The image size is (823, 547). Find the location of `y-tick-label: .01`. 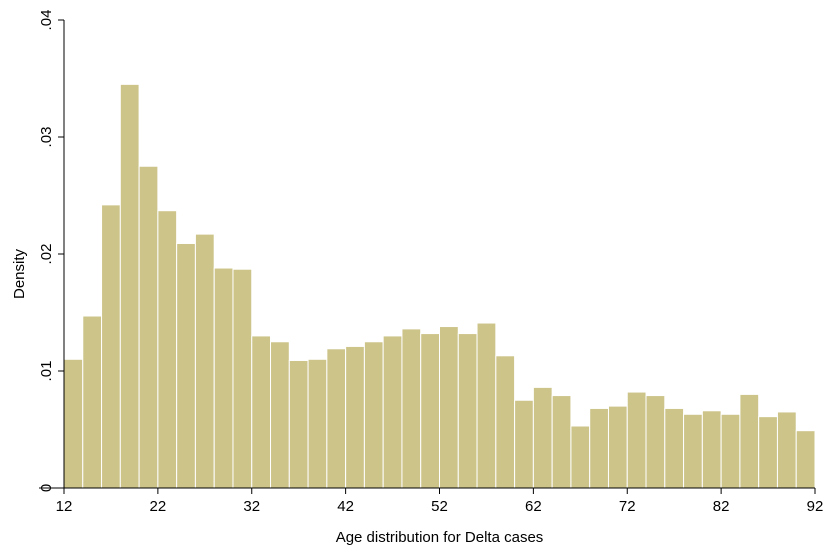

y-tick-label: .01 is located at coordinates (46, 371).